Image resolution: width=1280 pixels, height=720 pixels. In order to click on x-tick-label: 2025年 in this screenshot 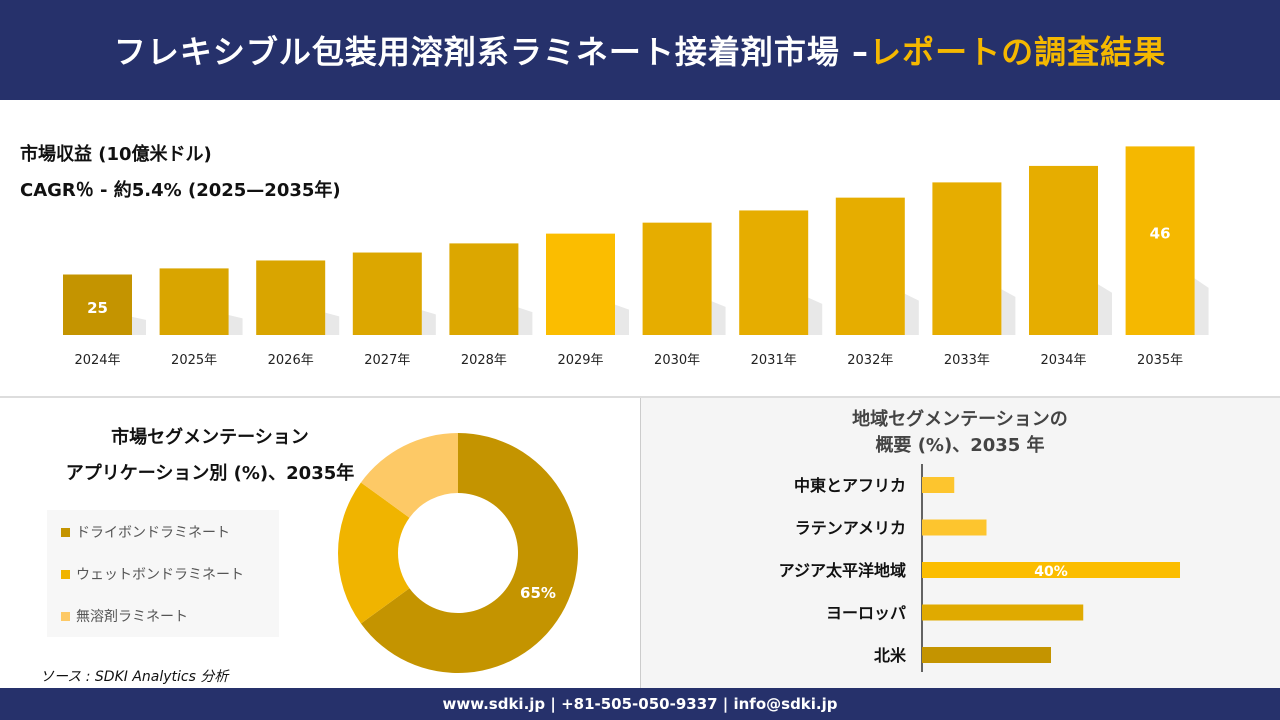, I will do `click(194, 360)`.